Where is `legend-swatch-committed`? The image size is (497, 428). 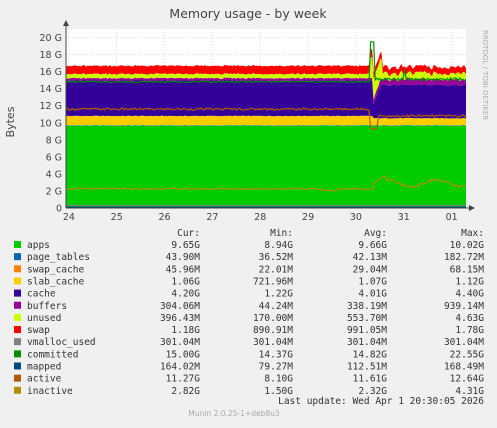 legend-swatch-committed is located at coordinates (17, 354).